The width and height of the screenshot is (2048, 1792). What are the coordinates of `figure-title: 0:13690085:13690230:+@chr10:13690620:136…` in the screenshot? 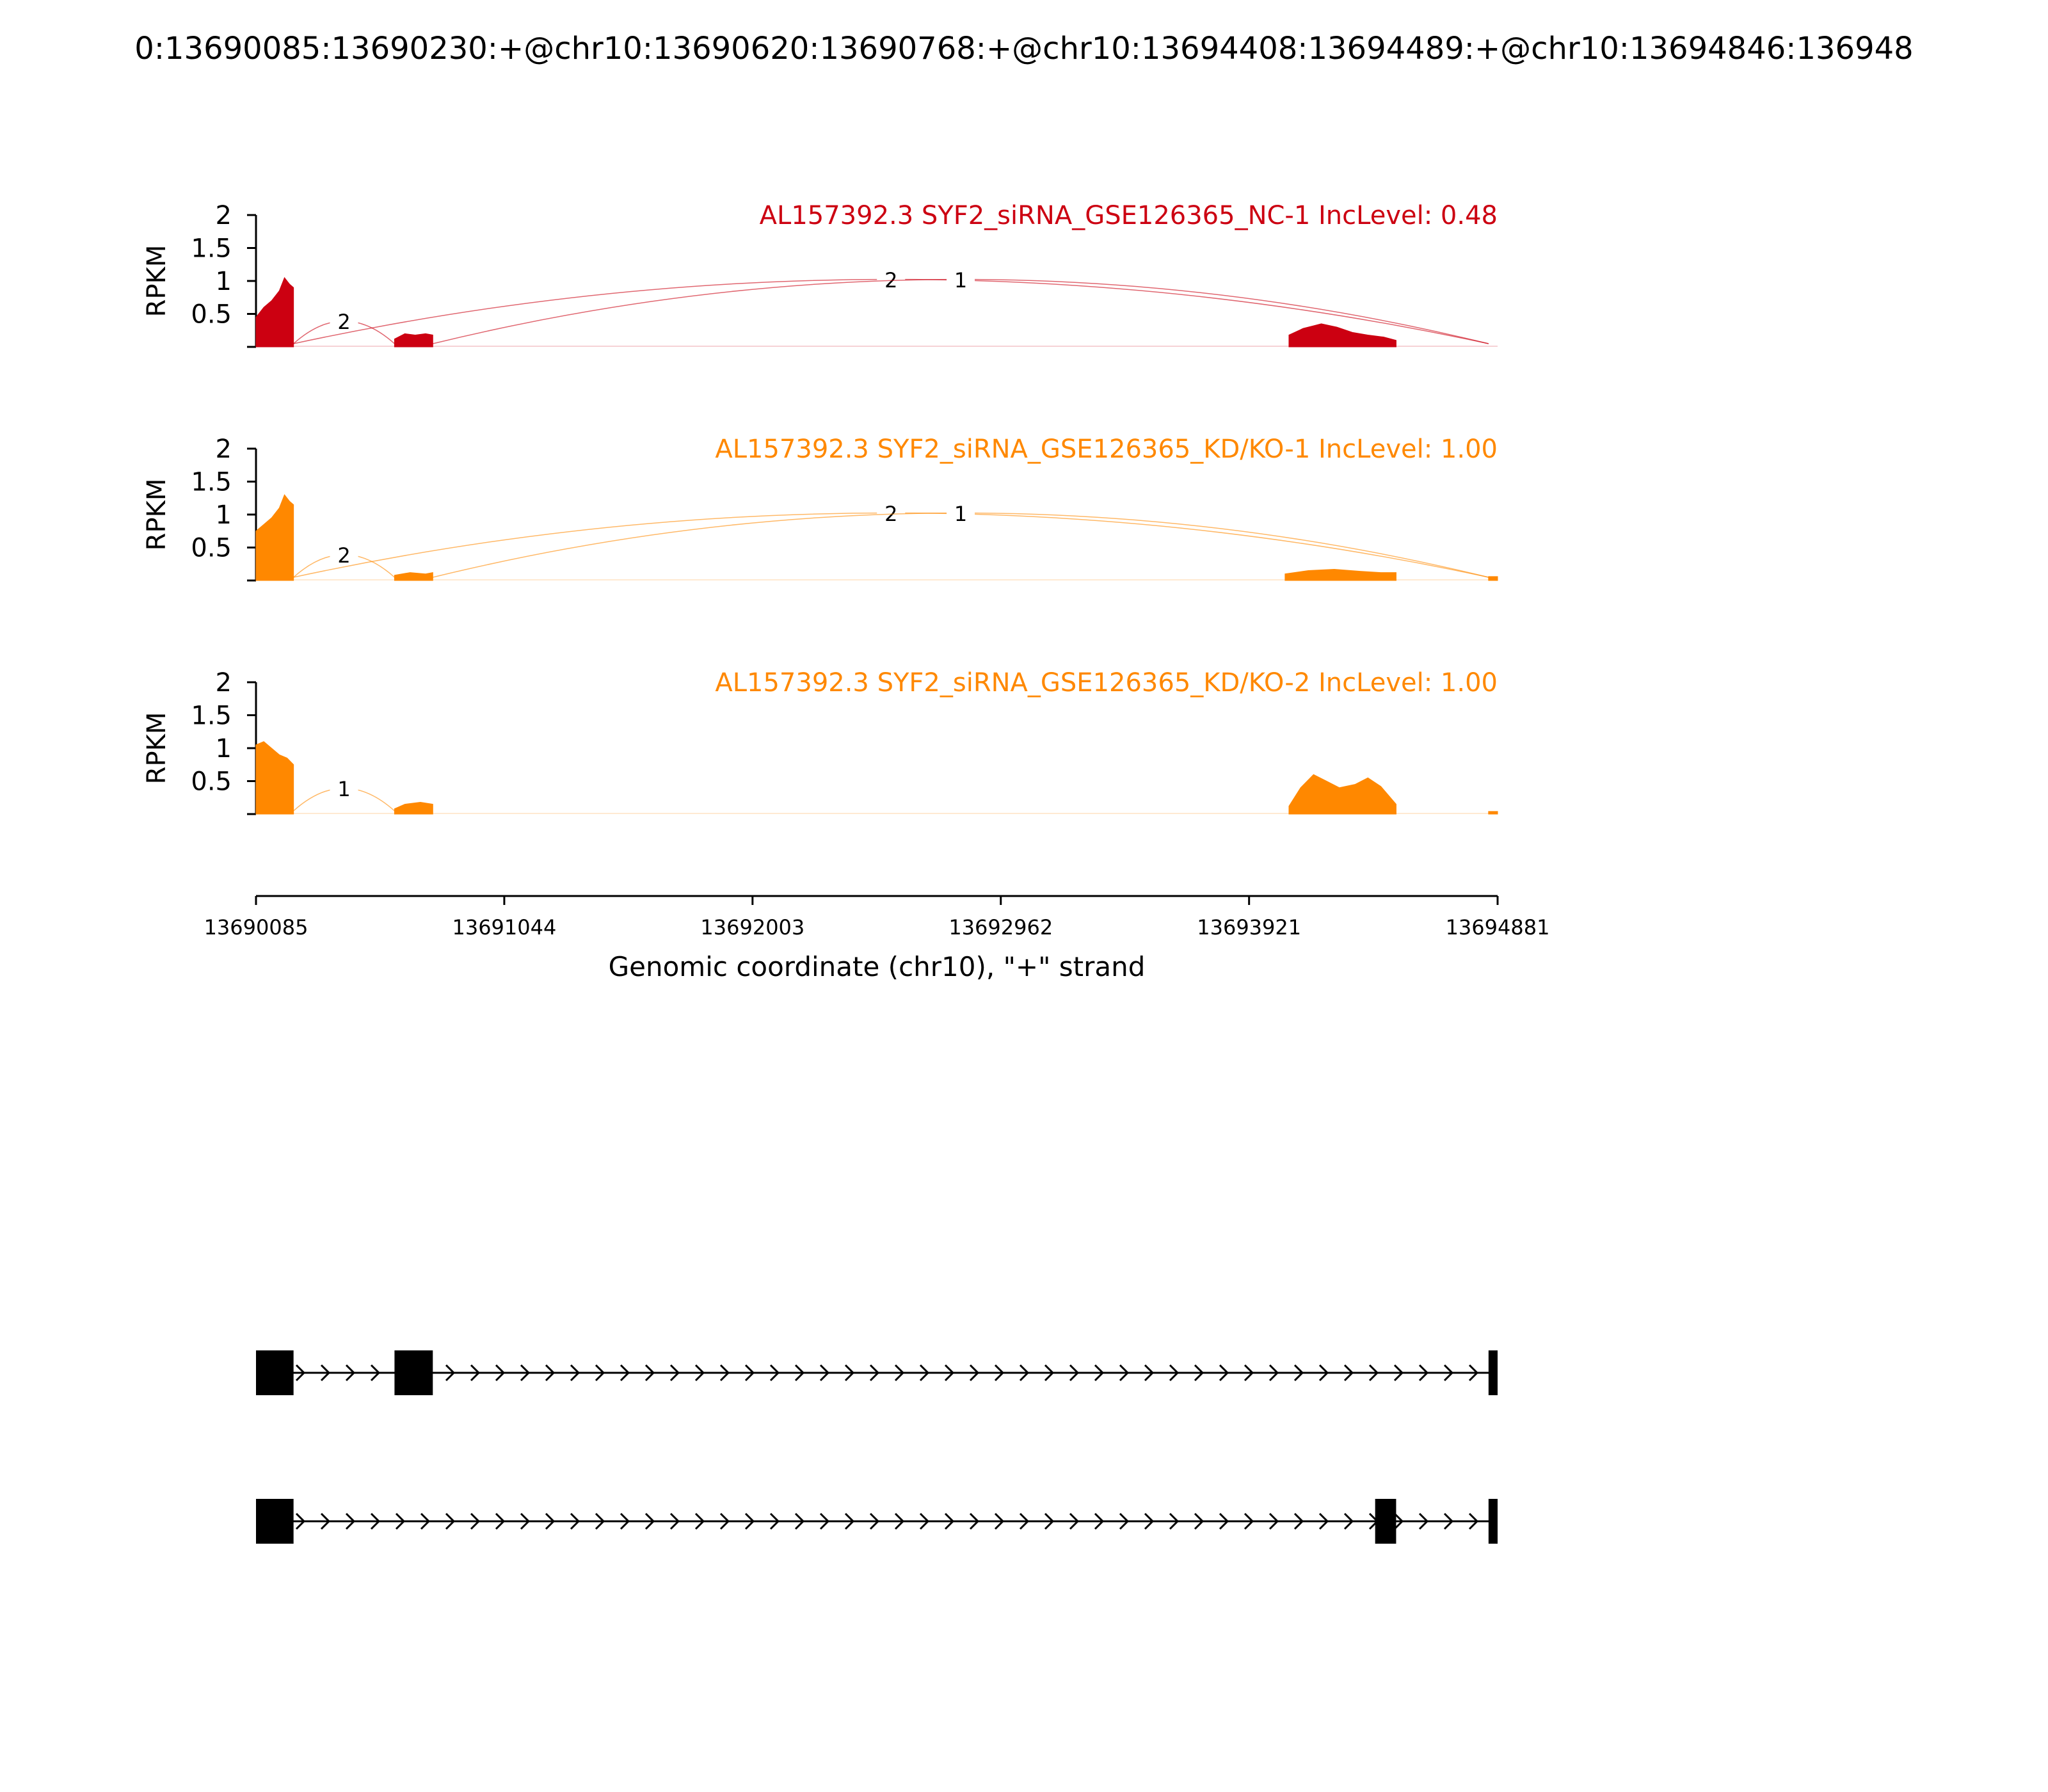 It's located at (1023, 49).